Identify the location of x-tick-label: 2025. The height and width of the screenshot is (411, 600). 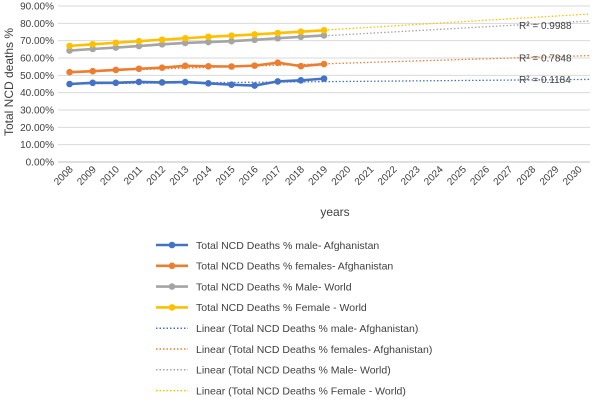
(457, 176).